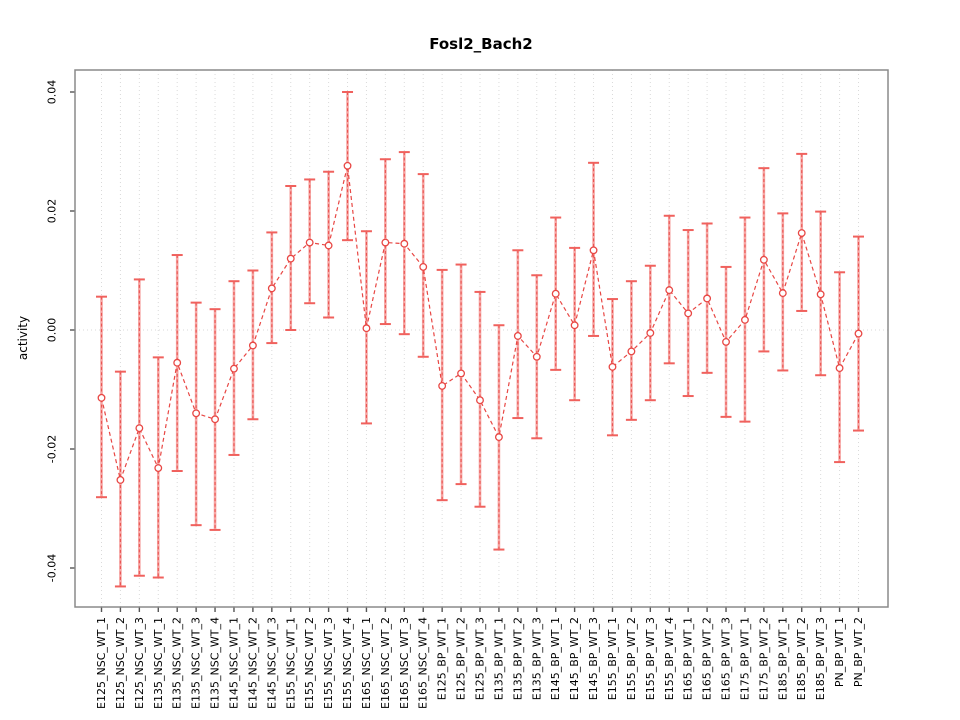 This screenshot has width=960, height=720. Describe the element at coordinates (139, 663) in the screenshot. I see `x-tick-label: E125_NSC_WT_3` at that location.